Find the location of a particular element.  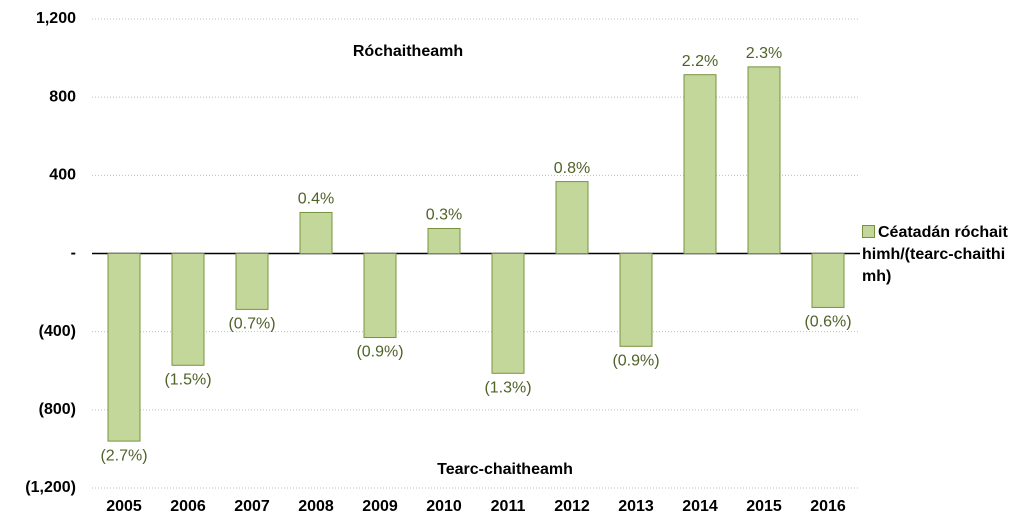

data-label: (0.6%) is located at coordinates (827, 322).